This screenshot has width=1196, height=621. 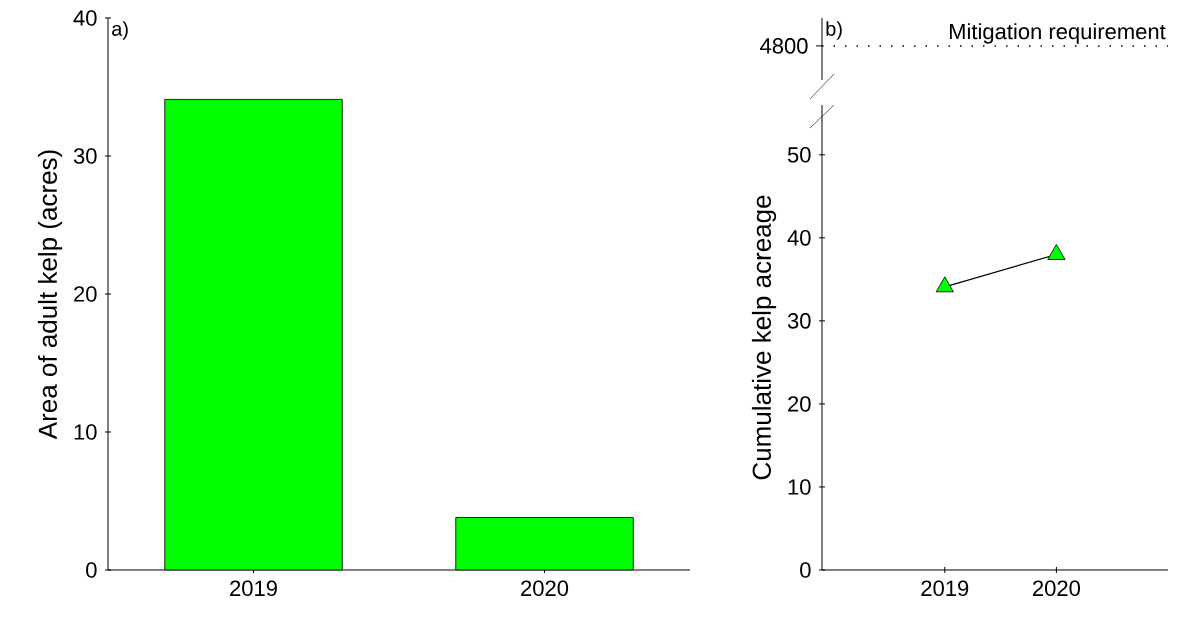 I want to click on y-axis-title: Cumulative kelp acreage, so click(x=764, y=337).